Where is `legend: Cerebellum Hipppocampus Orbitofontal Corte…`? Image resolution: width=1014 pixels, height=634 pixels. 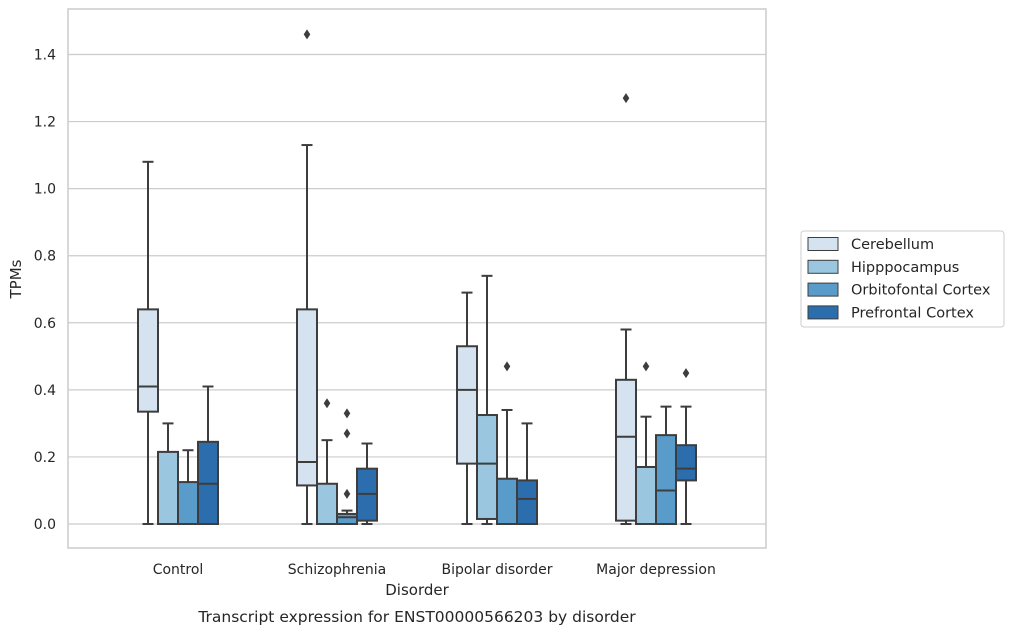 legend: Cerebellum Hipppocampus Orbitofontal Corte… is located at coordinates (902, 279).